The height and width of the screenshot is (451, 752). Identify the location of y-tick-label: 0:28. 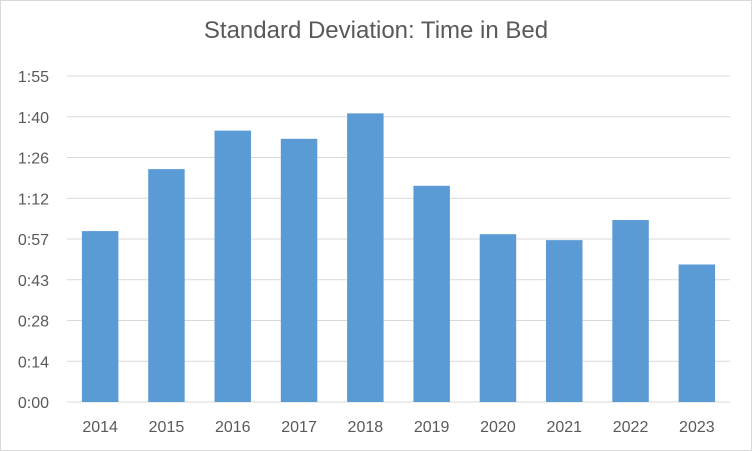
(33, 322).